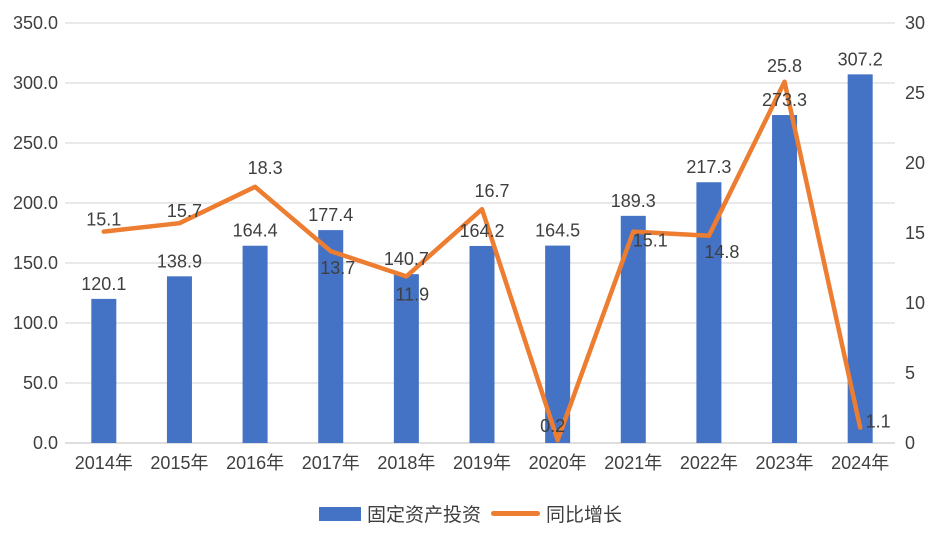 This screenshot has height=542, width=941. What do you see at coordinates (35, 143) in the screenshot?
I see `left-axis-tick-label: 250.0` at bounding box center [35, 143].